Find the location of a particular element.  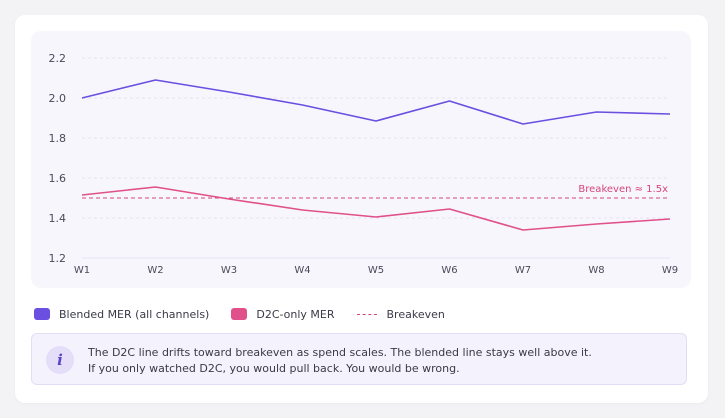

x-tick-label: W5 is located at coordinates (376, 270).